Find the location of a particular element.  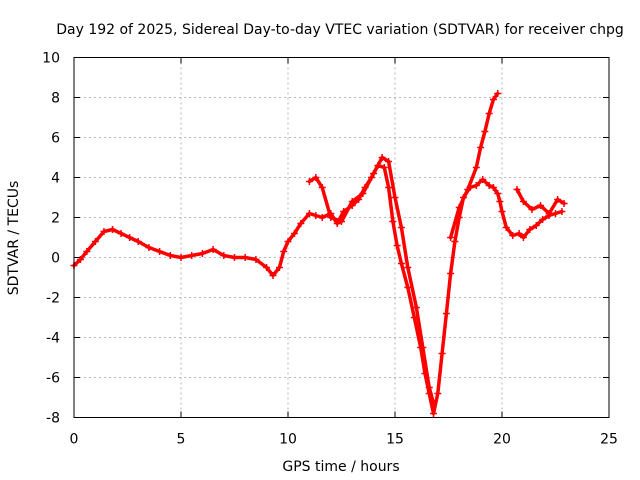

y-tick-label: 6 is located at coordinates (55, 139).